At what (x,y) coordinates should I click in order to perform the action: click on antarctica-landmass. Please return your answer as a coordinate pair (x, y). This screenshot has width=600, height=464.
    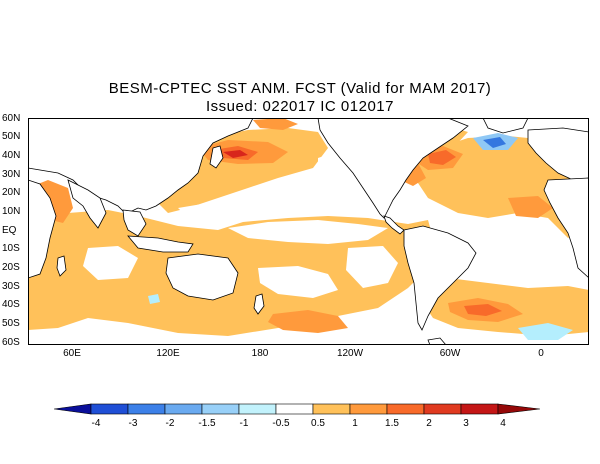
    Looking at the image, I should click on (437, 341).